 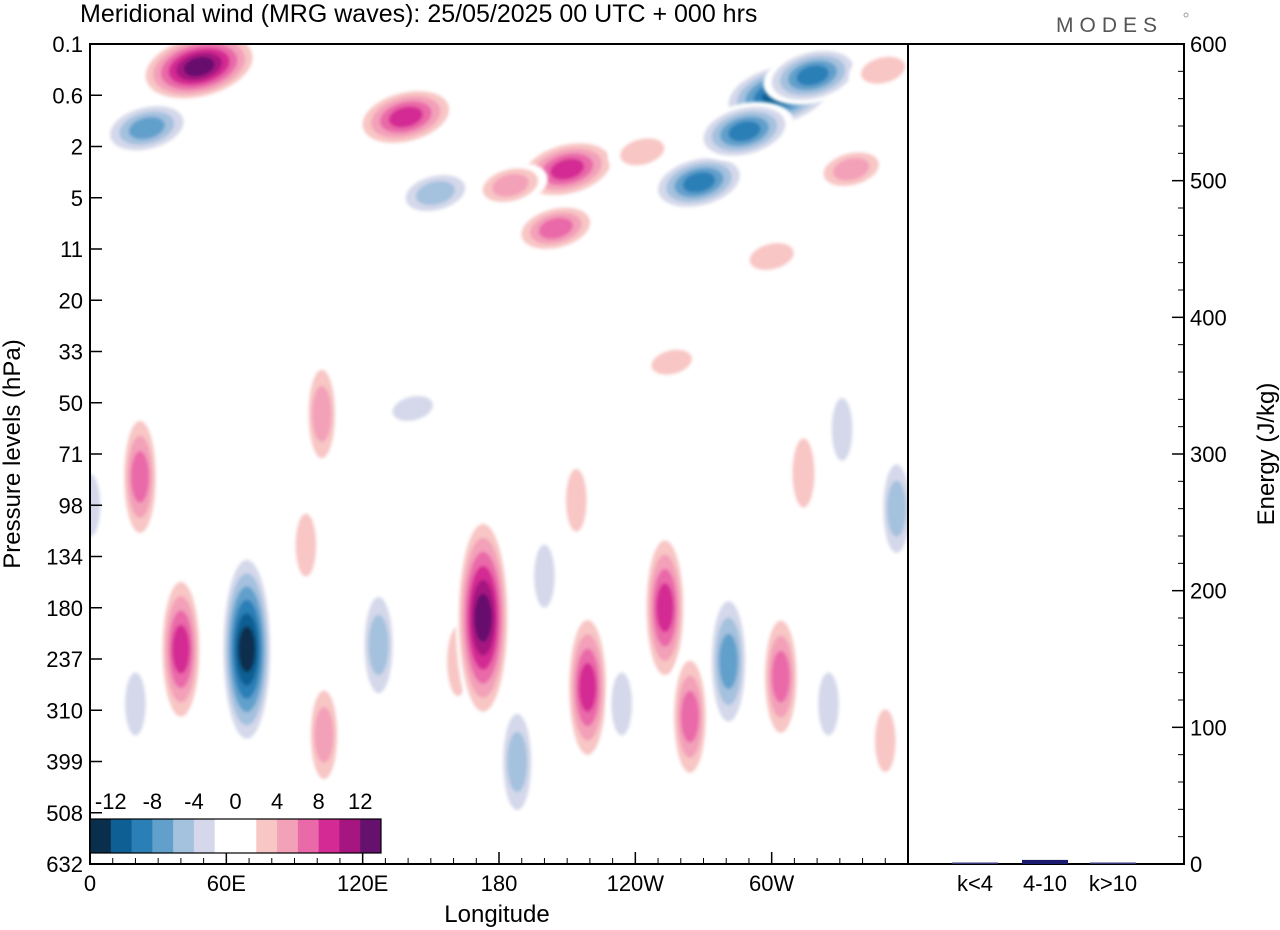 I want to click on colorbar: -12 -8 -4 0 4 8 12, so click(x=235, y=821).